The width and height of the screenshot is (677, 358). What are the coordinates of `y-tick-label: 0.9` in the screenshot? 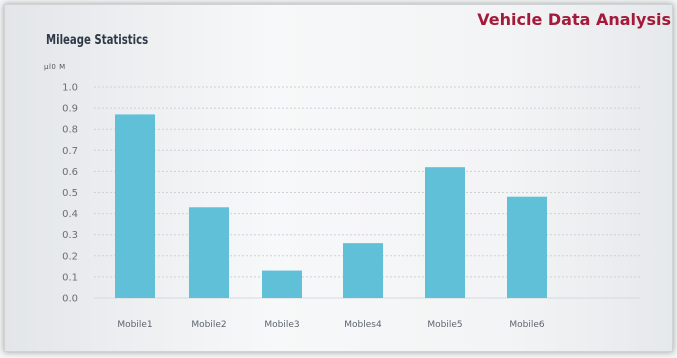 It's located at (70, 109).